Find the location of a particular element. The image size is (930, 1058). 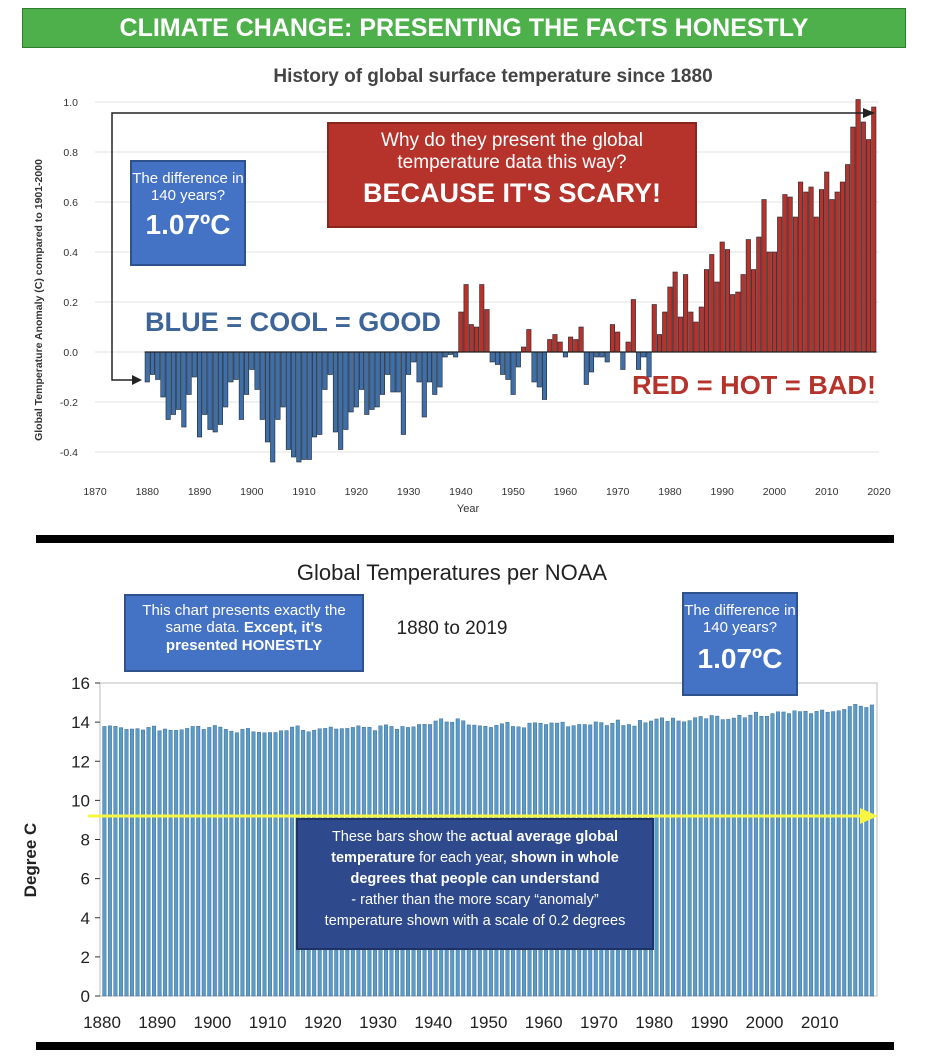

top-difference-callout: The difference in 140 years? 1.07ºC is located at coordinates (188, 213).